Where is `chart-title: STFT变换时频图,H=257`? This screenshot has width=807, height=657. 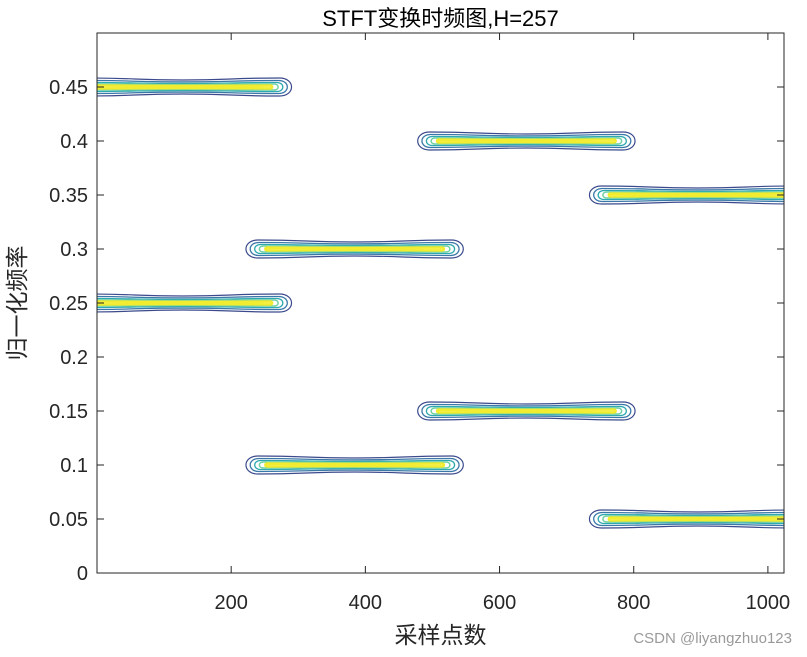
chart-title: STFT变换时频图,H=257 is located at coordinates (440, 18).